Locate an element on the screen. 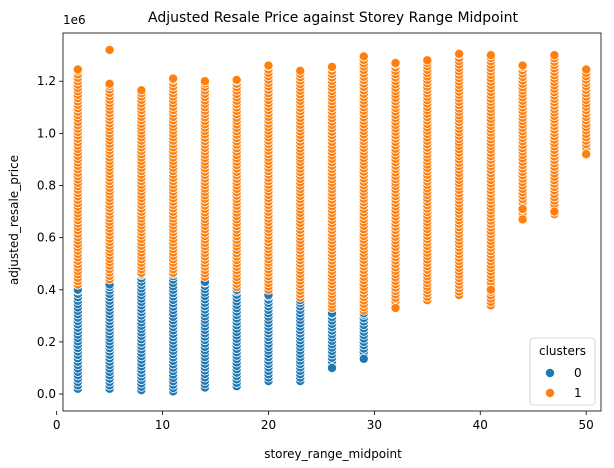  legend-box is located at coordinates (562, 371).